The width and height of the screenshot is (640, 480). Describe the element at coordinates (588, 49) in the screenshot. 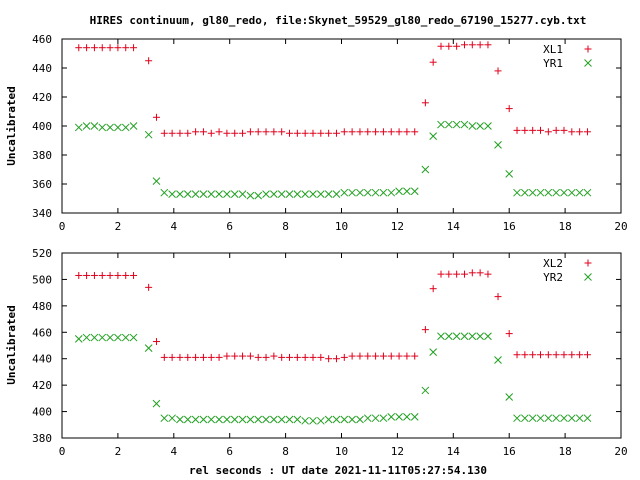

I see `legend-marker-xl1` at that location.